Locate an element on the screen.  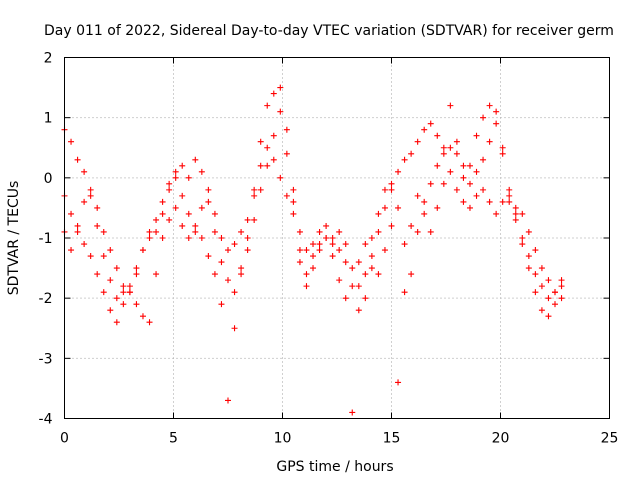
y-tick-label: -2 is located at coordinates (46, 299).